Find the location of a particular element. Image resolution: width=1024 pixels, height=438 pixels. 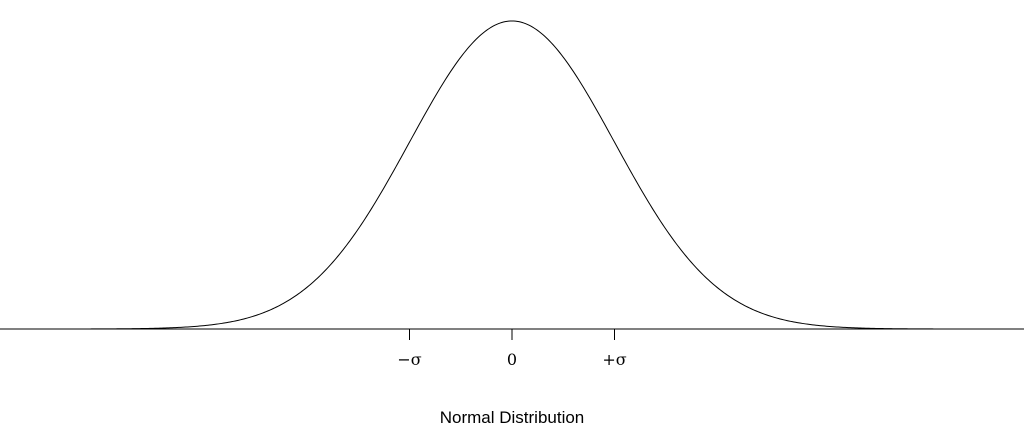

x-axis-label: Normal Distribution is located at coordinates (512, 417).